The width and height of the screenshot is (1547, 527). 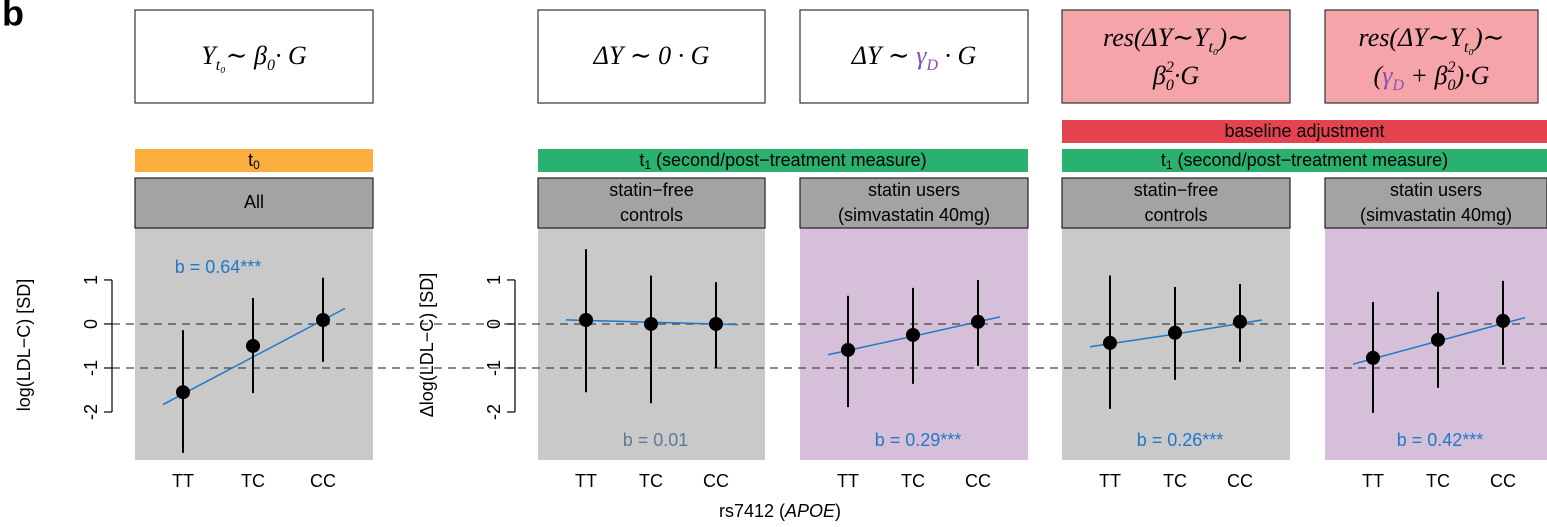 I want to click on strip-label: baseline adjustment, so click(x=1304, y=131).